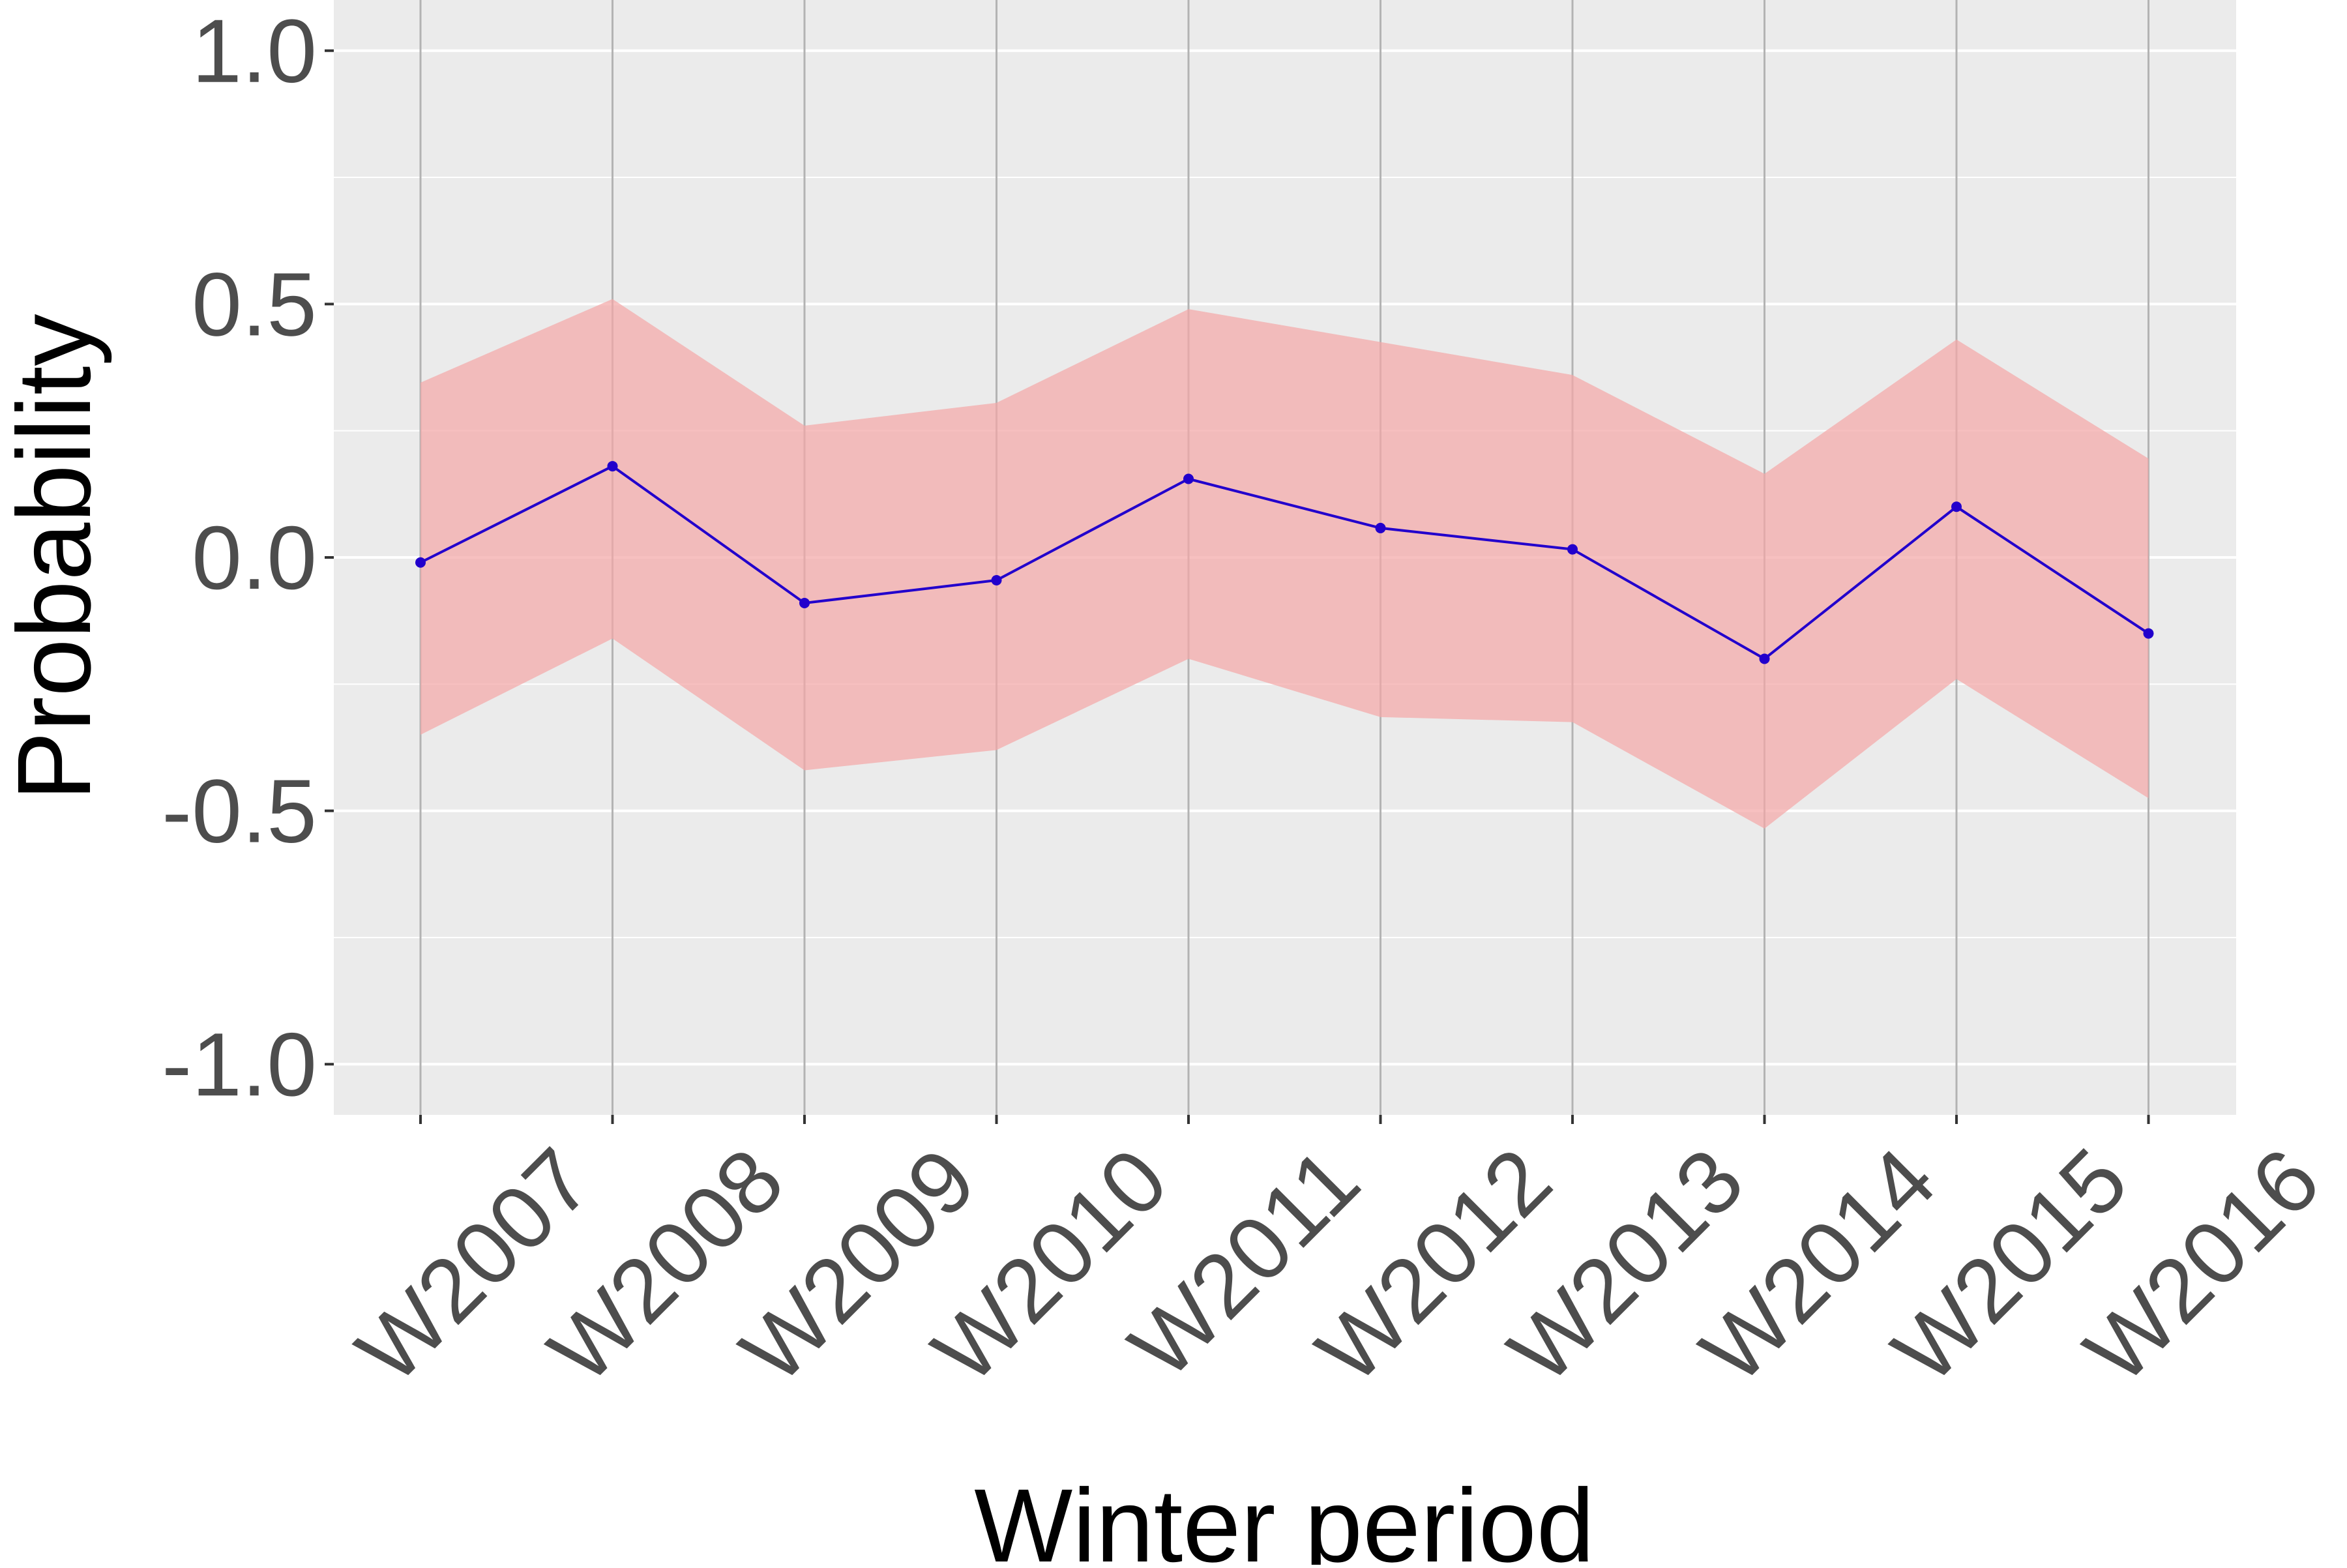 The height and width of the screenshot is (1568, 2347). I want to click on y-axis-ticks, so click(329, 558).